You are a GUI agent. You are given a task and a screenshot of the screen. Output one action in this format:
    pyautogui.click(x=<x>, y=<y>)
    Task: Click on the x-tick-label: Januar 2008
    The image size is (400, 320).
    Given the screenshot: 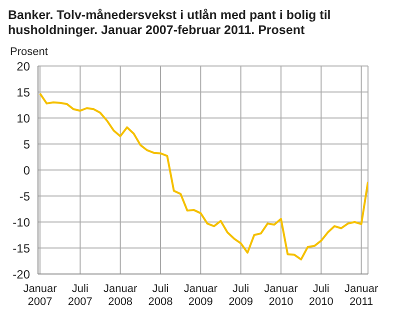 What is the action you would take?
    pyautogui.click(x=121, y=295)
    